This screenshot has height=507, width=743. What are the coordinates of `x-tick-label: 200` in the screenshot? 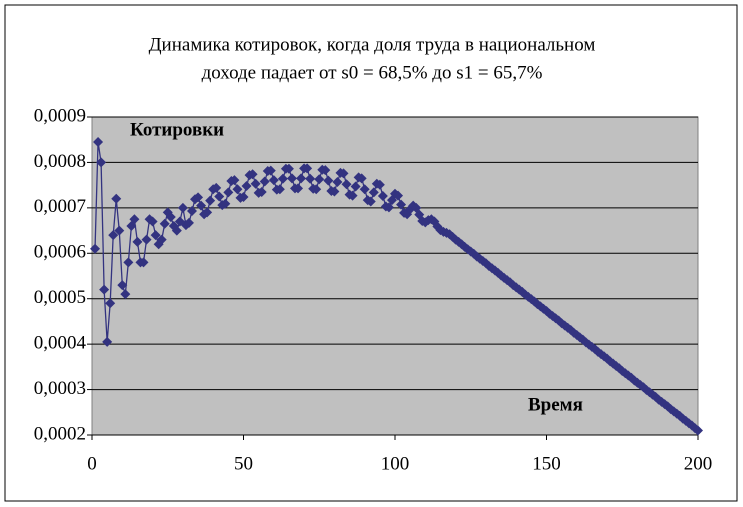 It's located at (698, 463).